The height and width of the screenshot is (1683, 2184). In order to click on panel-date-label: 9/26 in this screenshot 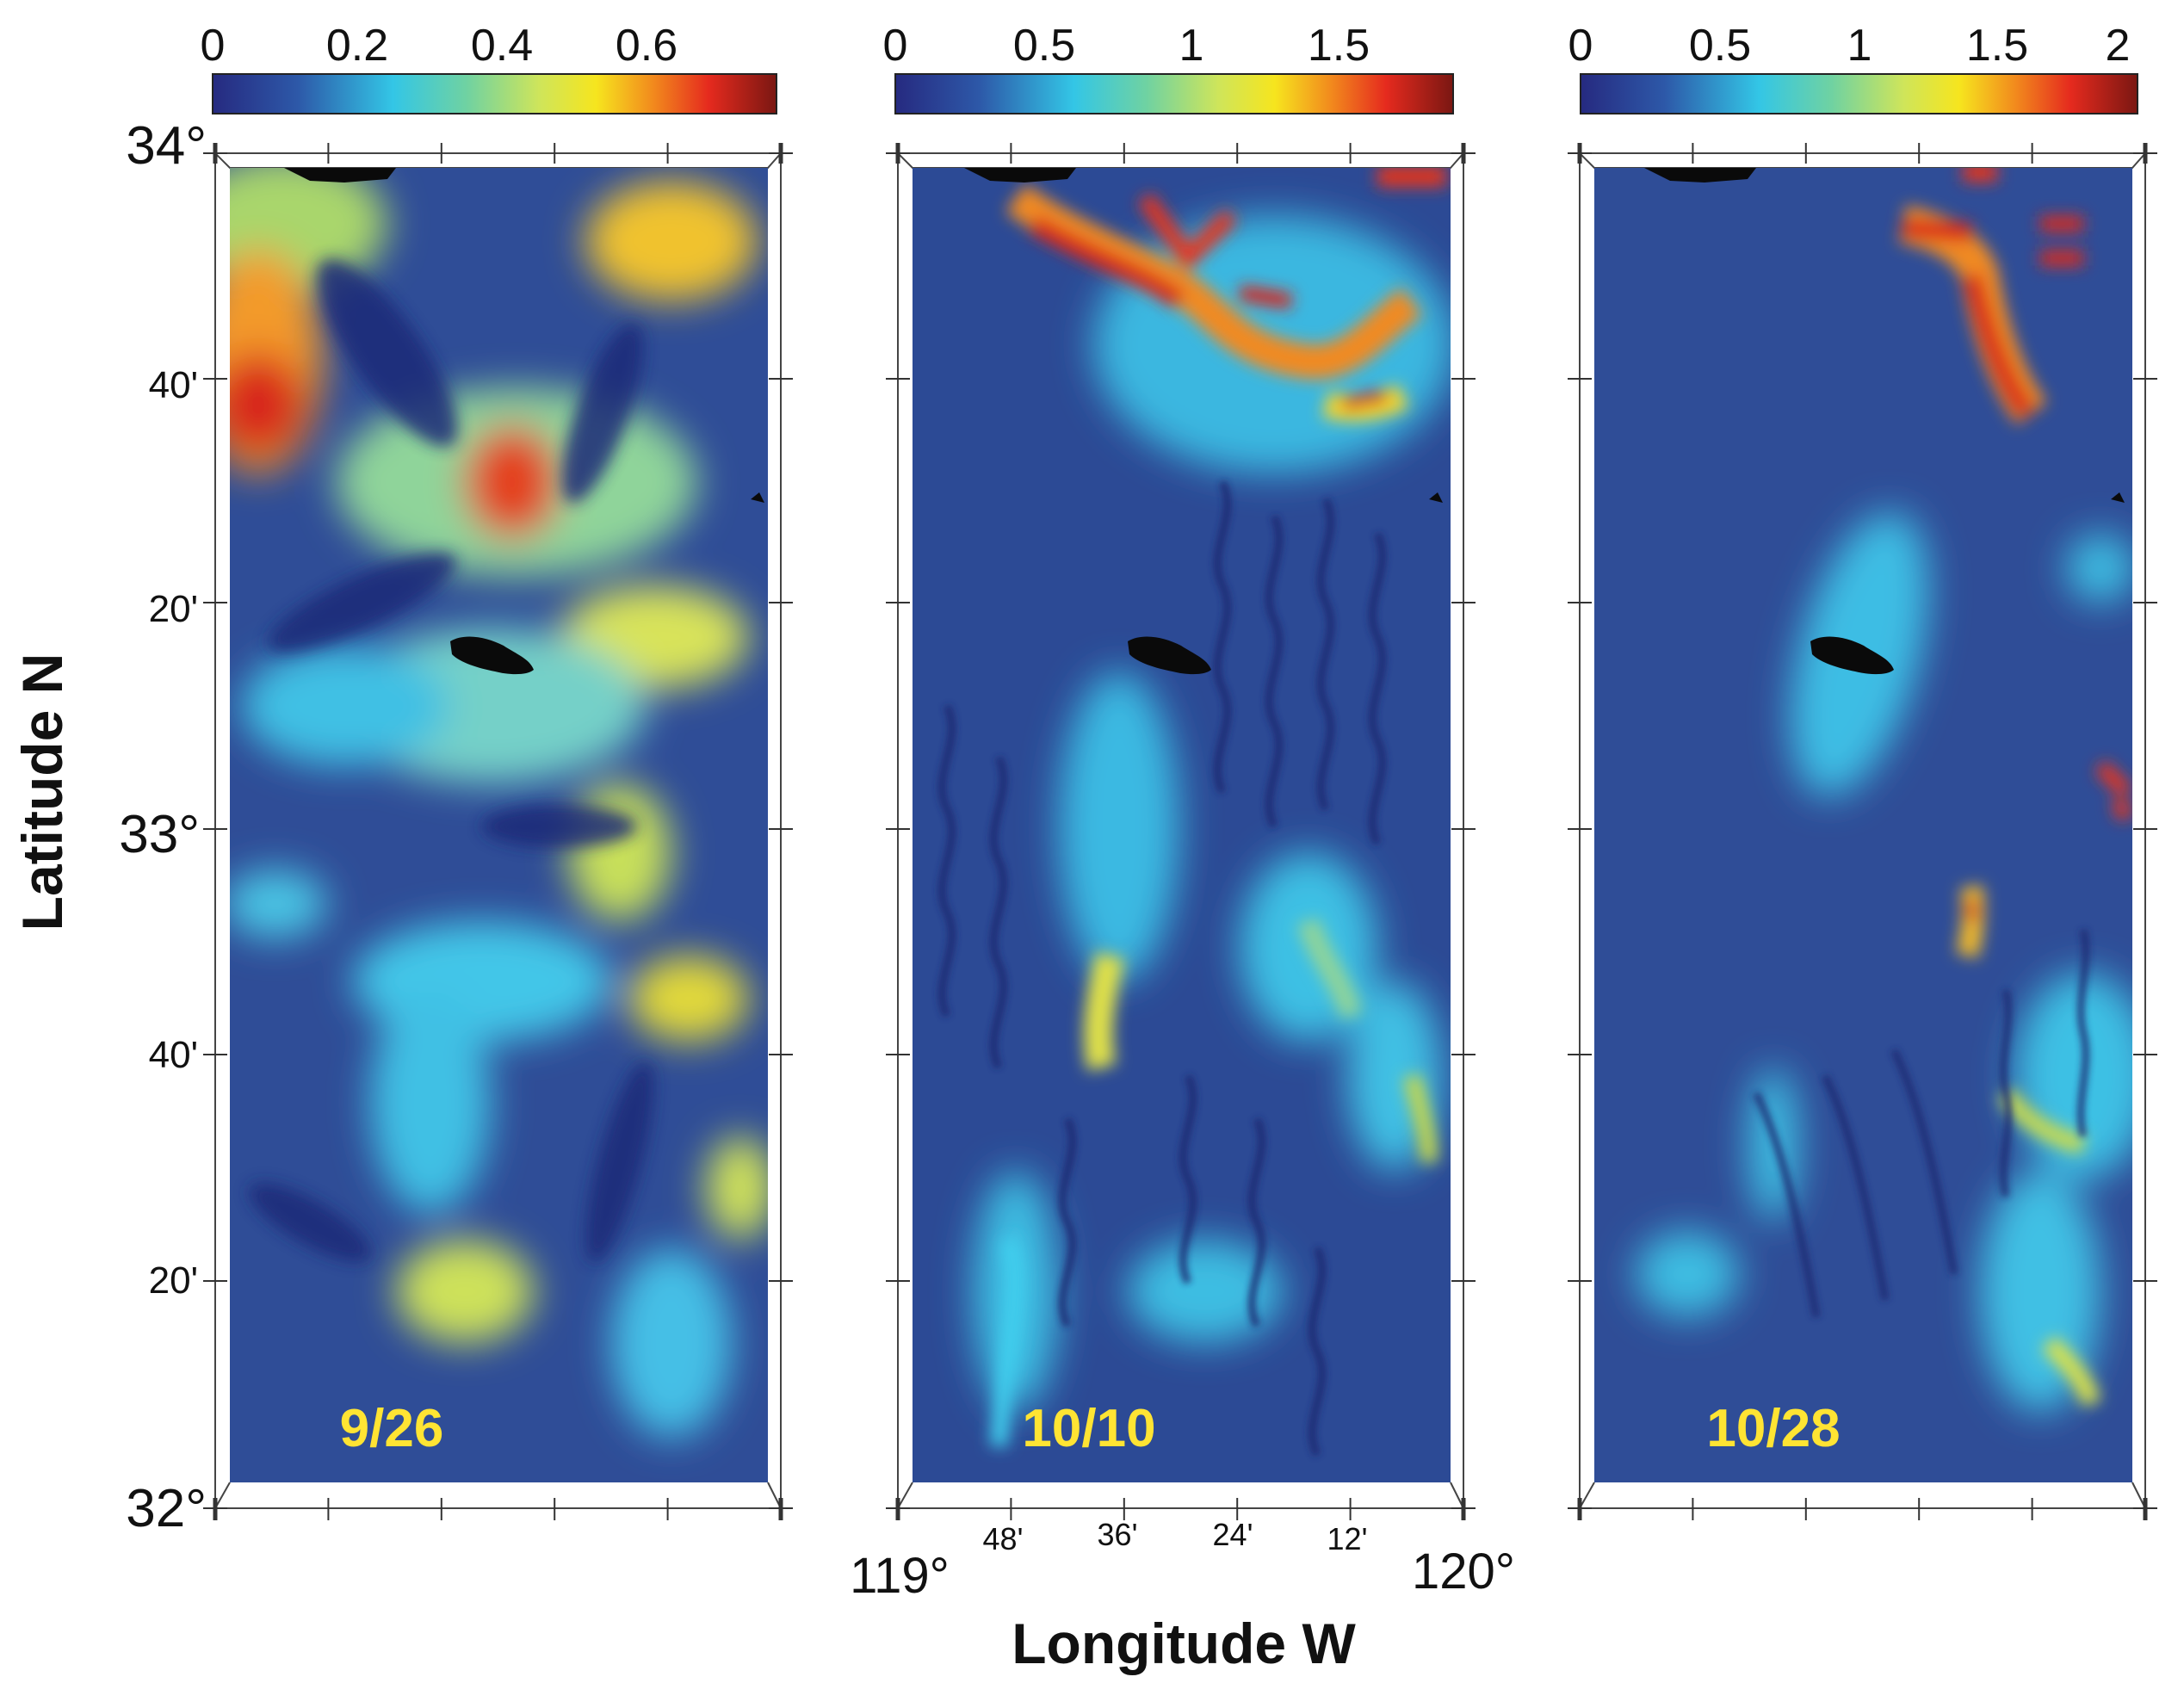, I will do `click(392, 1428)`.